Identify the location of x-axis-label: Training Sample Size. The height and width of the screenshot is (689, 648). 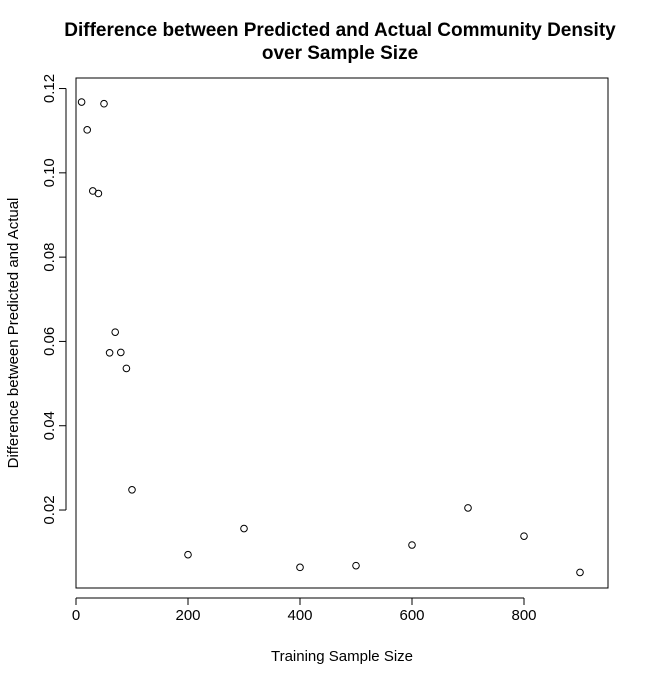
(342, 656).